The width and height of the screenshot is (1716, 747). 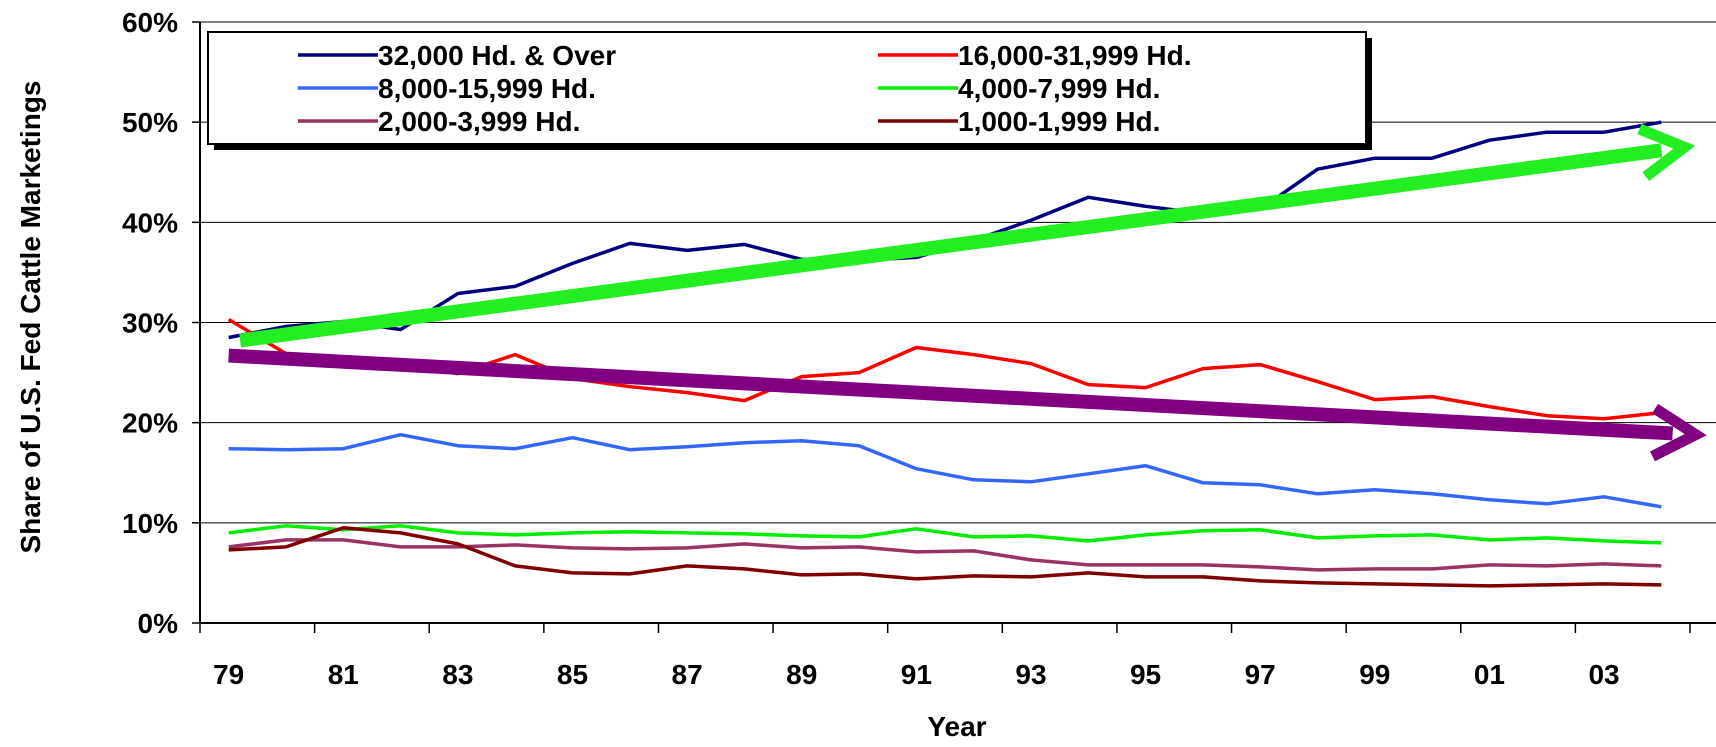 I want to click on y-tick-label: 40%, so click(x=150, y=222).